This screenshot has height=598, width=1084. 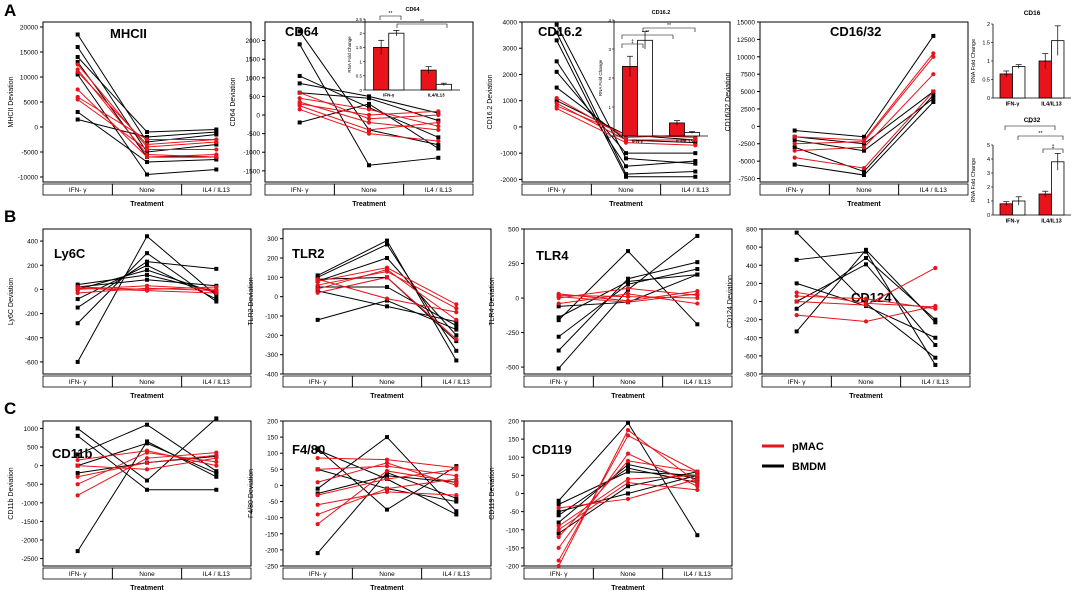 What do you see at coordinates (31, 314) in the screenshot?
I see `y-tick-label: -200` at bounding box center [31, 314].